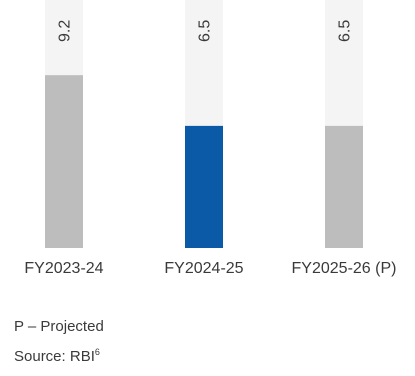 This screenshot has height=376, width=415. I want to click on source-note: Source: RBI6, so click(57, 356).